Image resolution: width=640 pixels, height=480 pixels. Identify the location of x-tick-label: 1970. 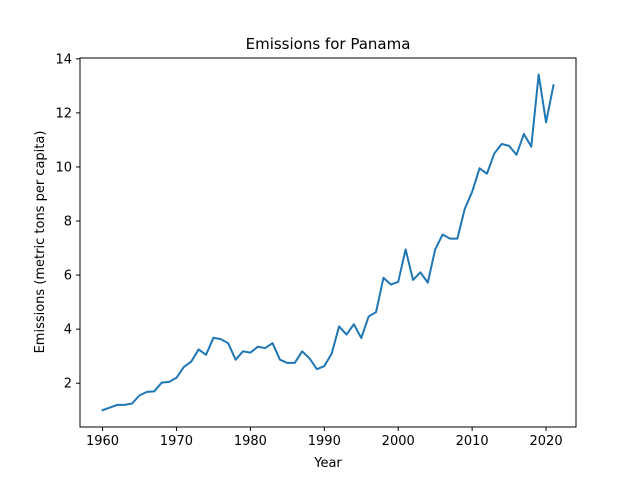
(176, 441).